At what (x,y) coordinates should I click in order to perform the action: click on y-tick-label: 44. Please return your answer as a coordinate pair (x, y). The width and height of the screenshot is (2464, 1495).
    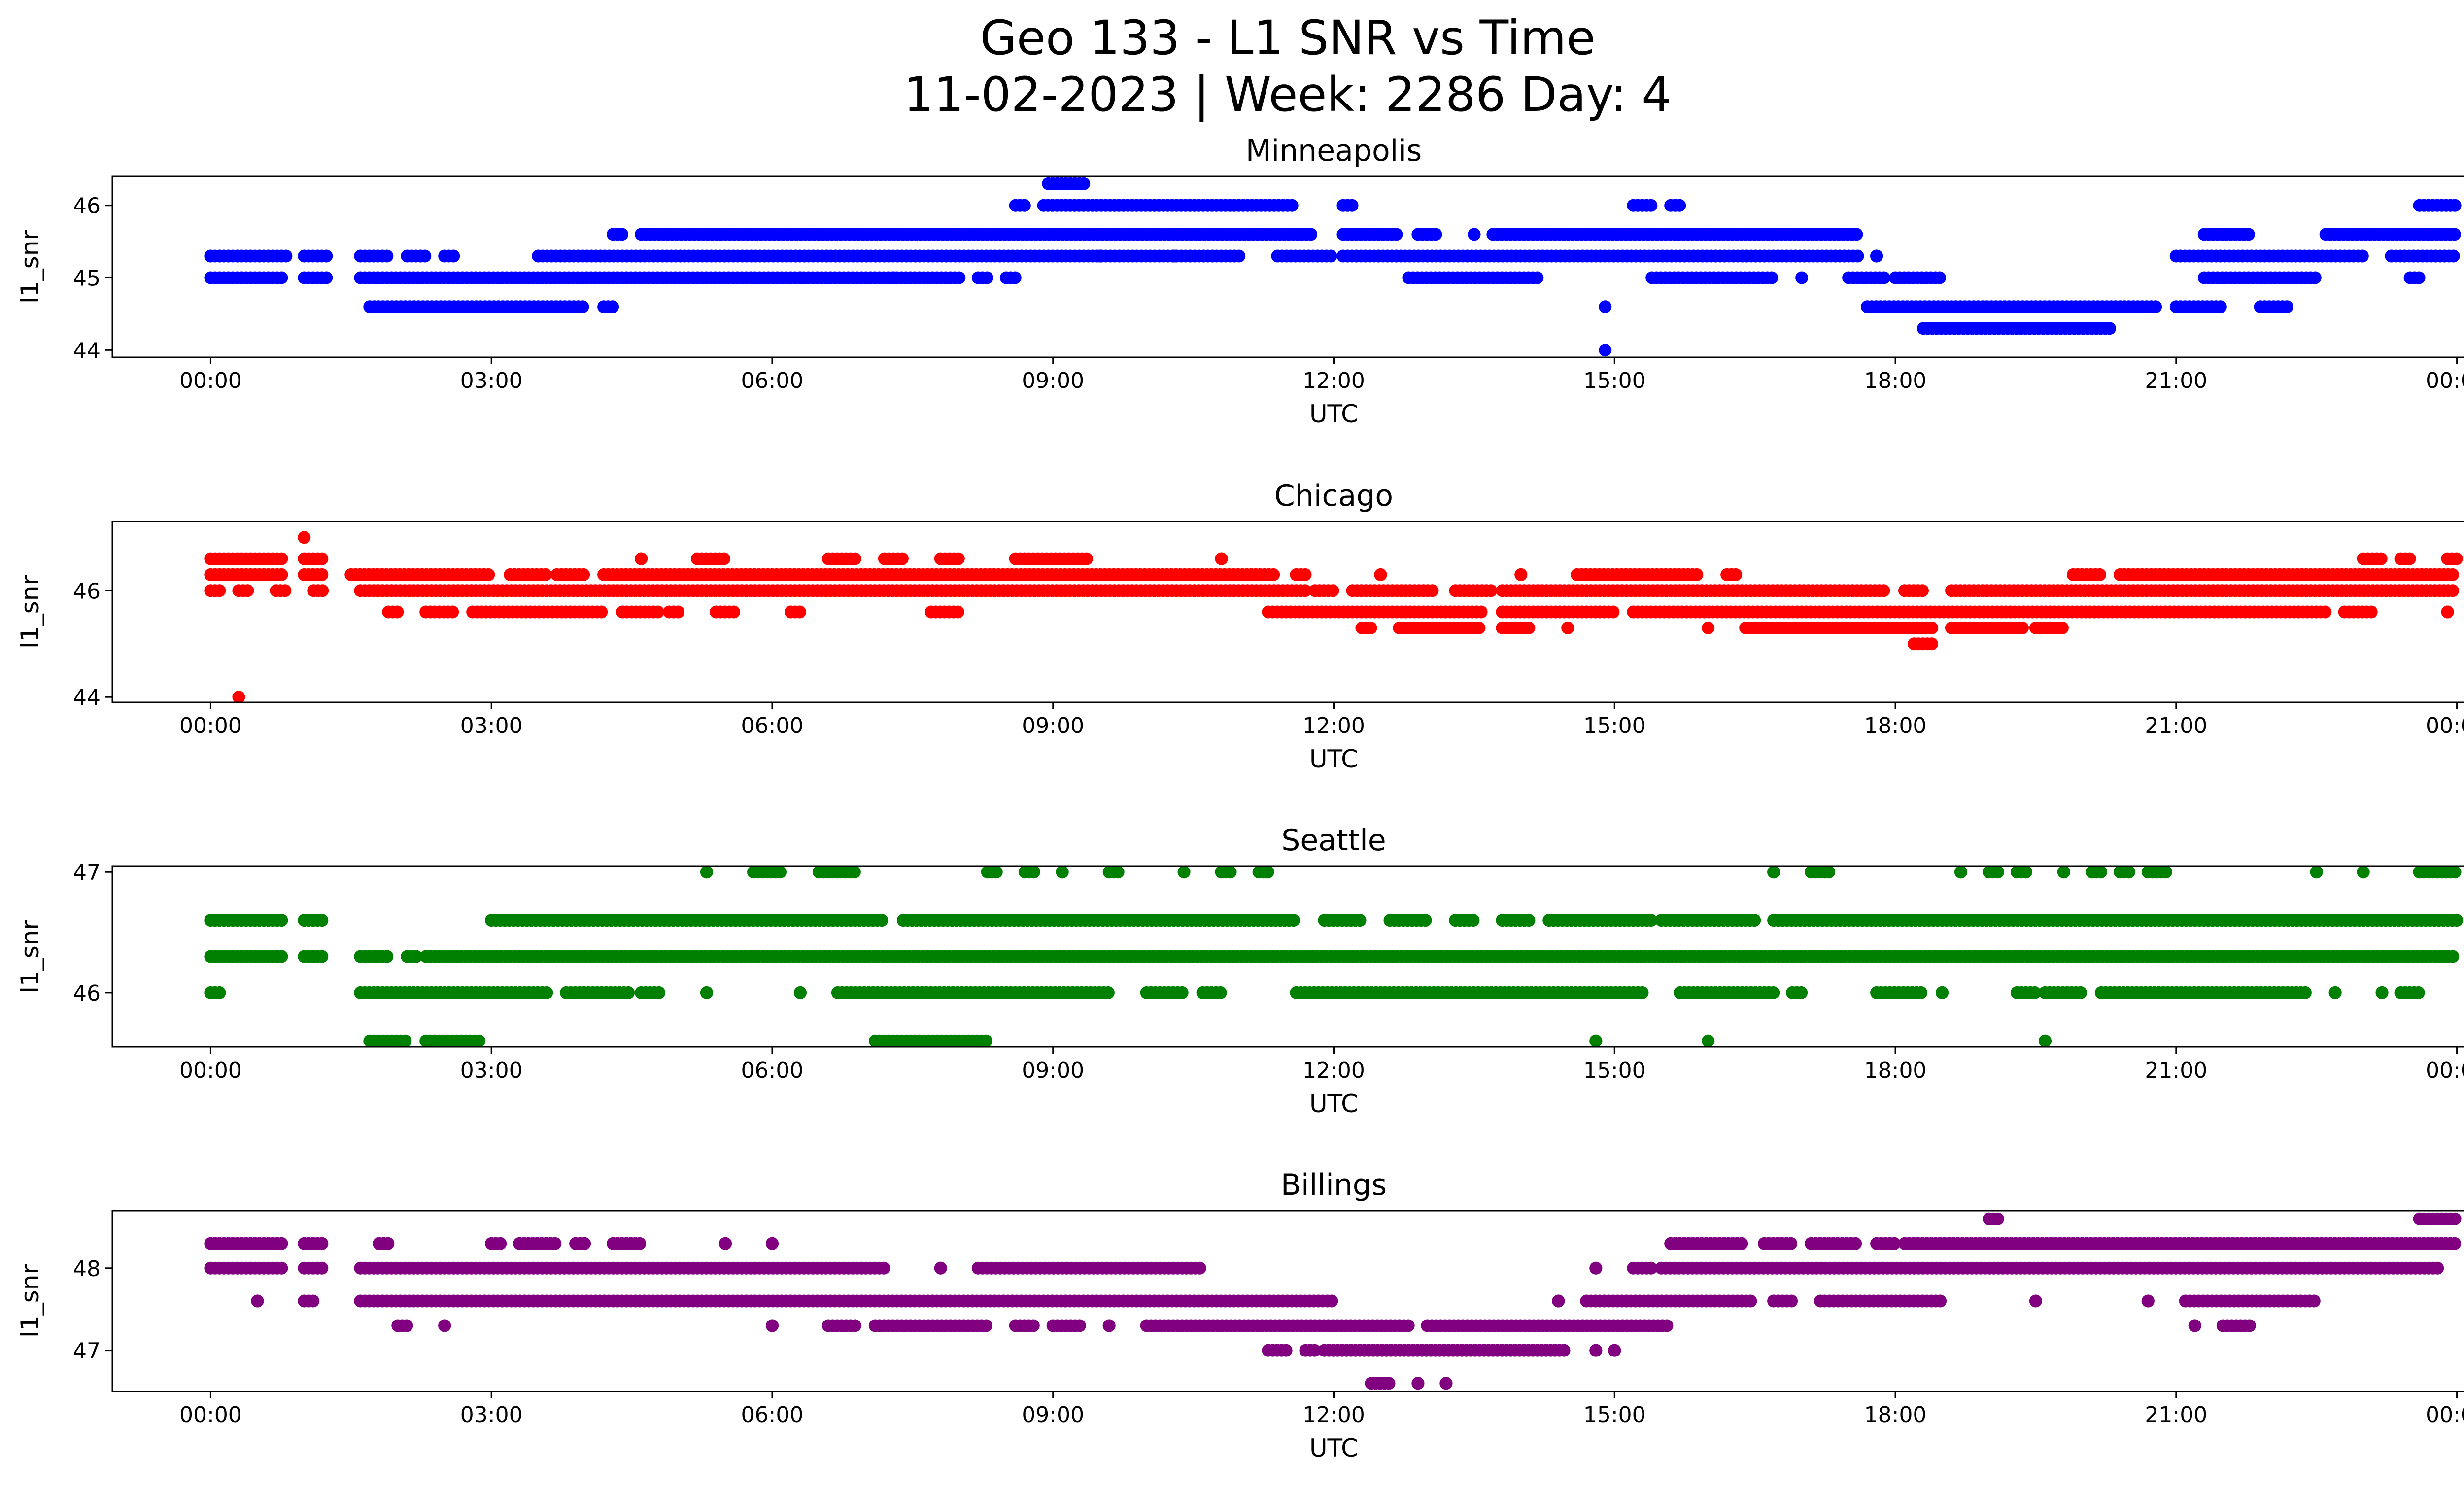
    Looking at the image, I should click on (87, 697).